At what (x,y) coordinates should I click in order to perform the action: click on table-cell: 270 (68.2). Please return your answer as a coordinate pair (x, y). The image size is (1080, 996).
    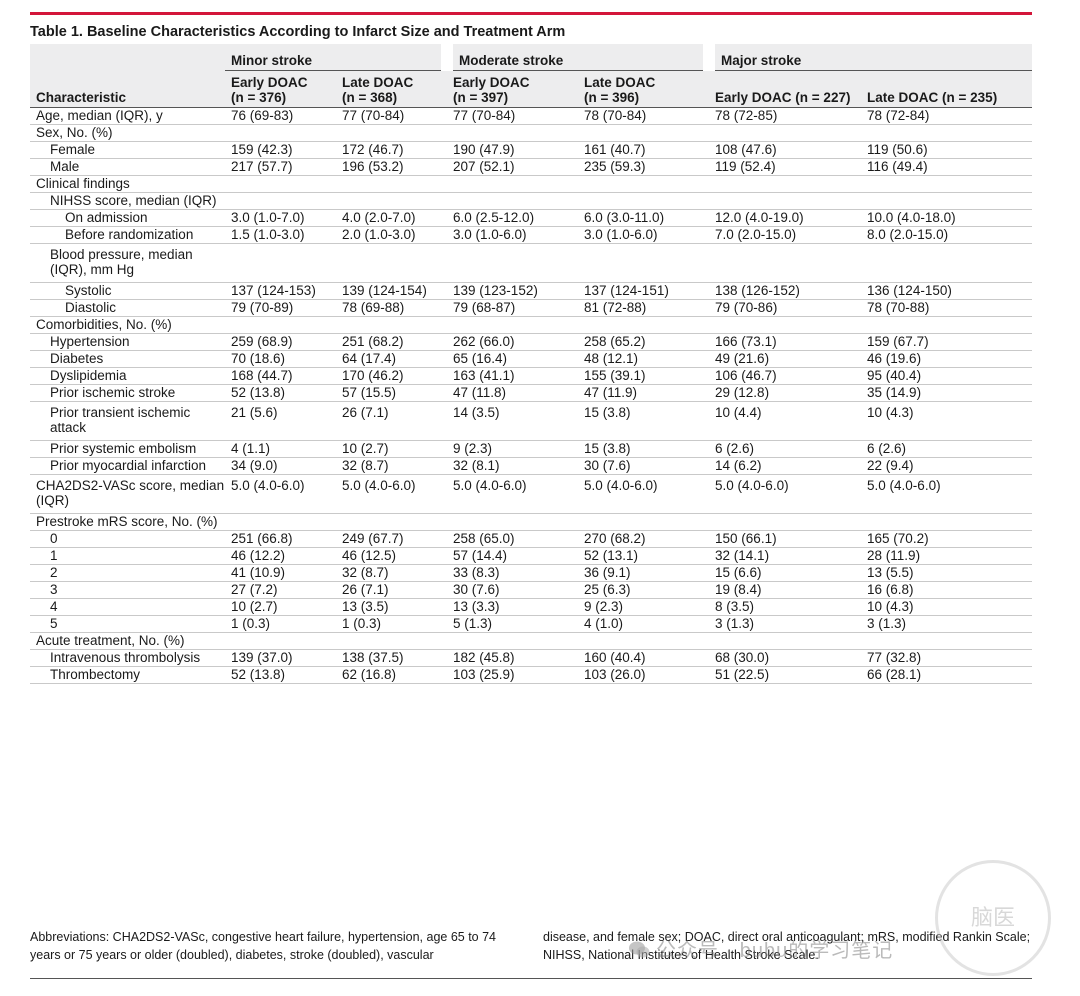
    Looking at the image, I should click on (644, 539).